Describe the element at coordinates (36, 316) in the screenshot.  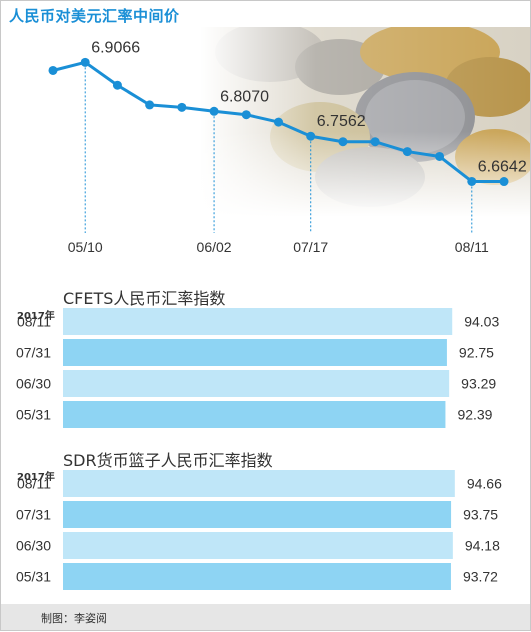
I see `cfets-year-label: 2017年` at that location.